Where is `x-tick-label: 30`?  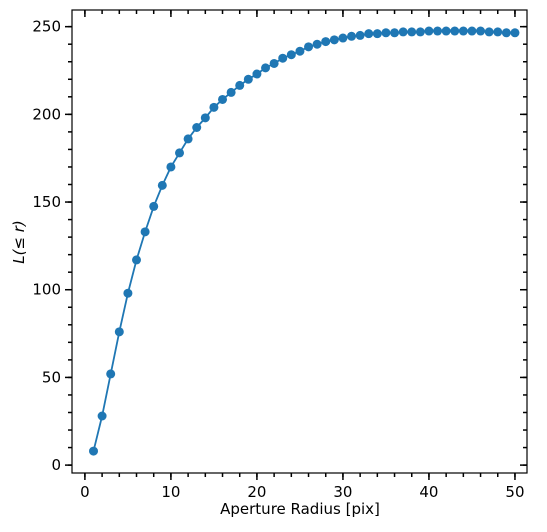 x-tick-label: 30 is located at coordinates (342, 492).